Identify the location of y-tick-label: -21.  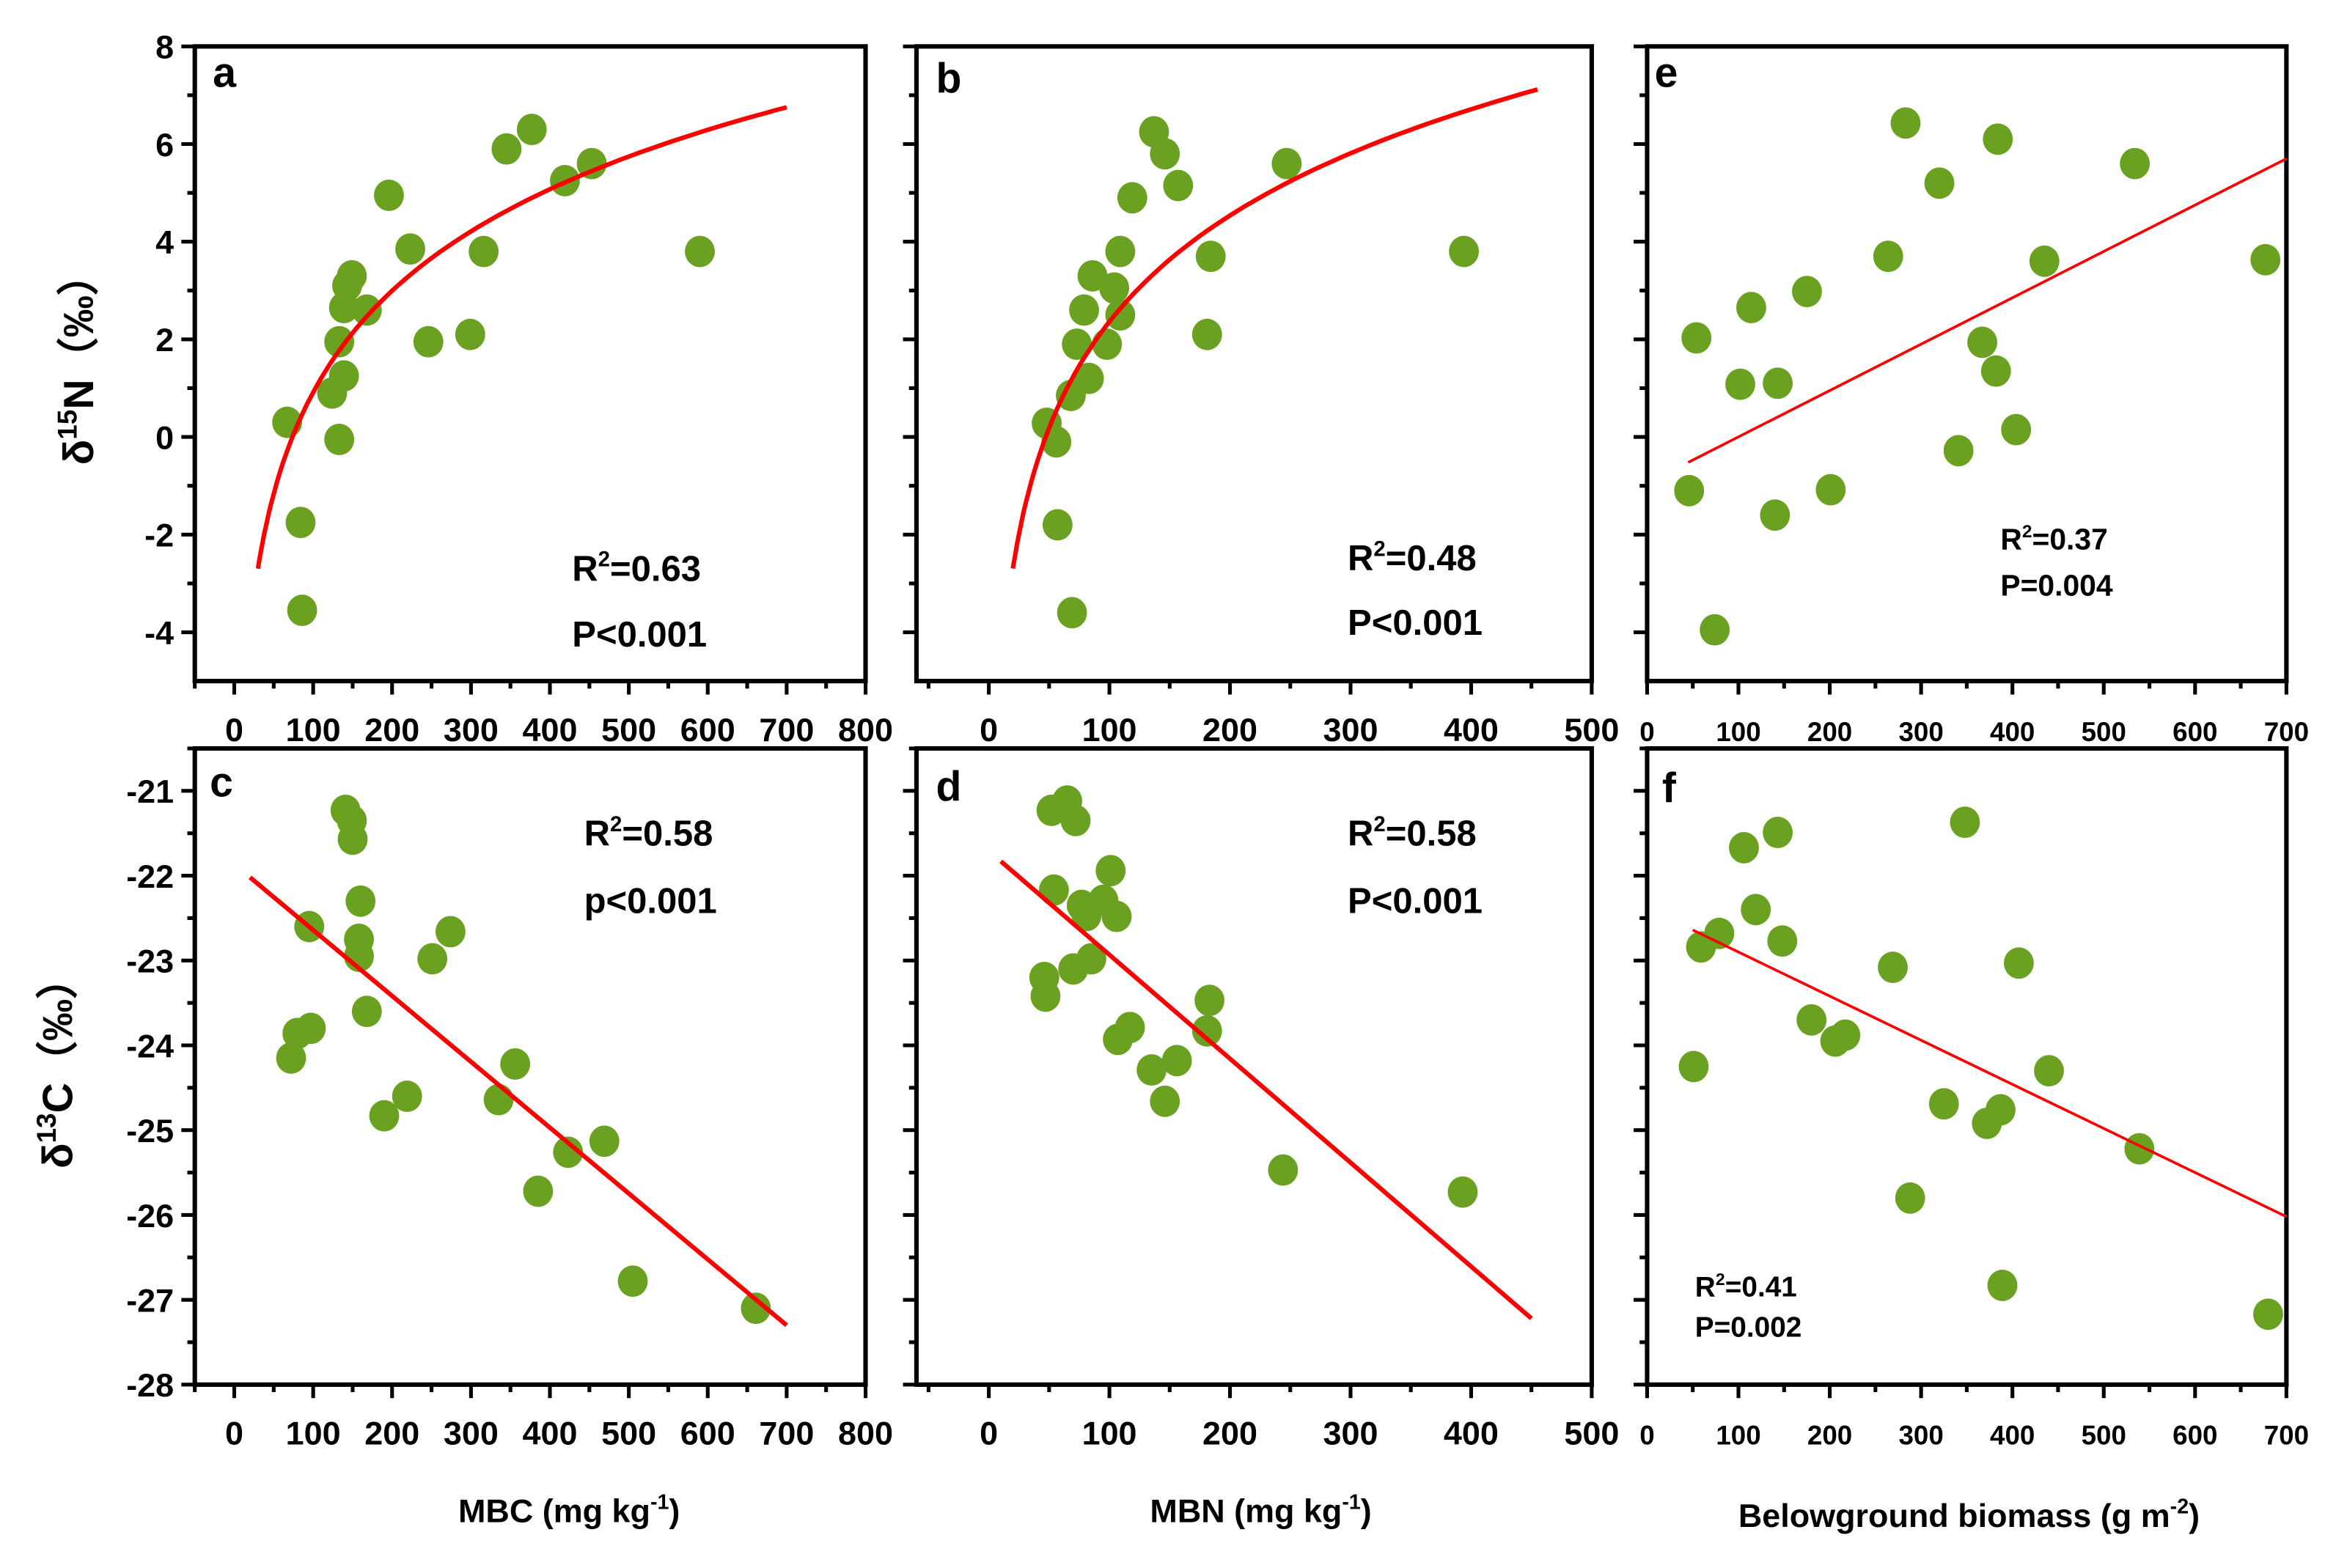
(150, 792).